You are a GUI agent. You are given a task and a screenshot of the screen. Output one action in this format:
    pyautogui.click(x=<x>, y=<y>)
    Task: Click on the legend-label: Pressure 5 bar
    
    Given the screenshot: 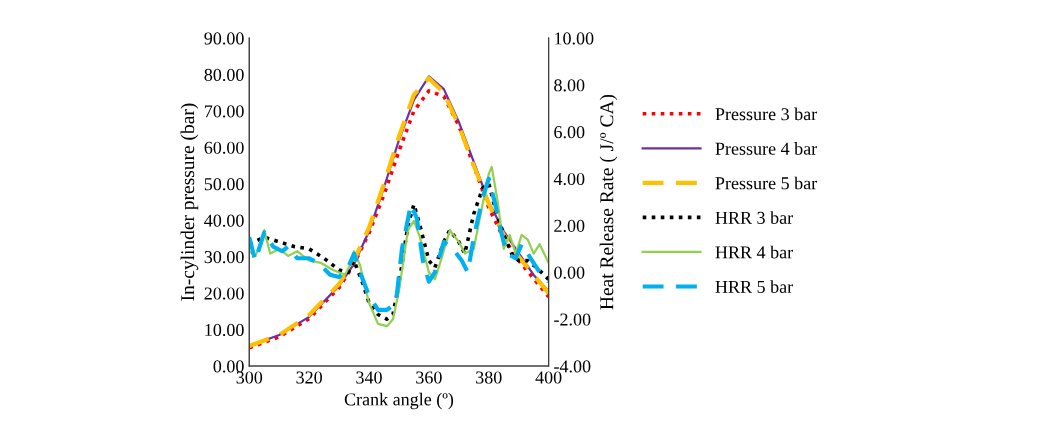 What is the action you would take?
    pyautogui.click(x=766, y=183)
    